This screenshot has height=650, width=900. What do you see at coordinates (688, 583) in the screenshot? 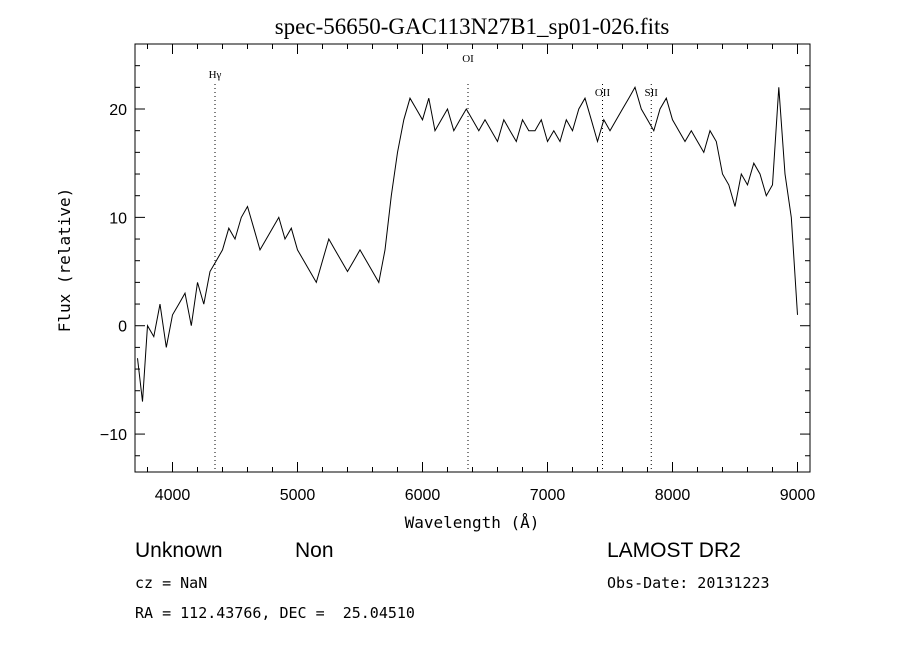
I see `obs-date-label: Obs-Date: 20131223` at bounding box center [688, 583].